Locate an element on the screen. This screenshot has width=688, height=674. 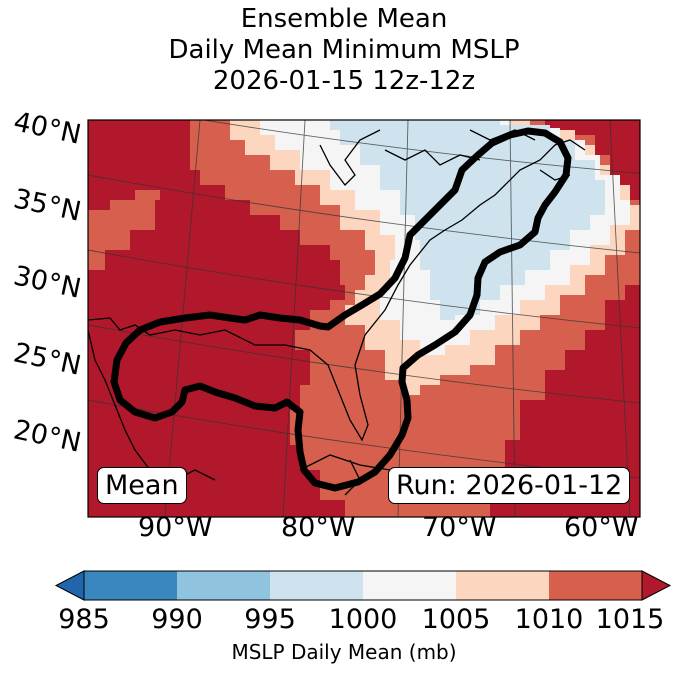
colorbar-tick-995: 995 is located at coordinates (270, 619).